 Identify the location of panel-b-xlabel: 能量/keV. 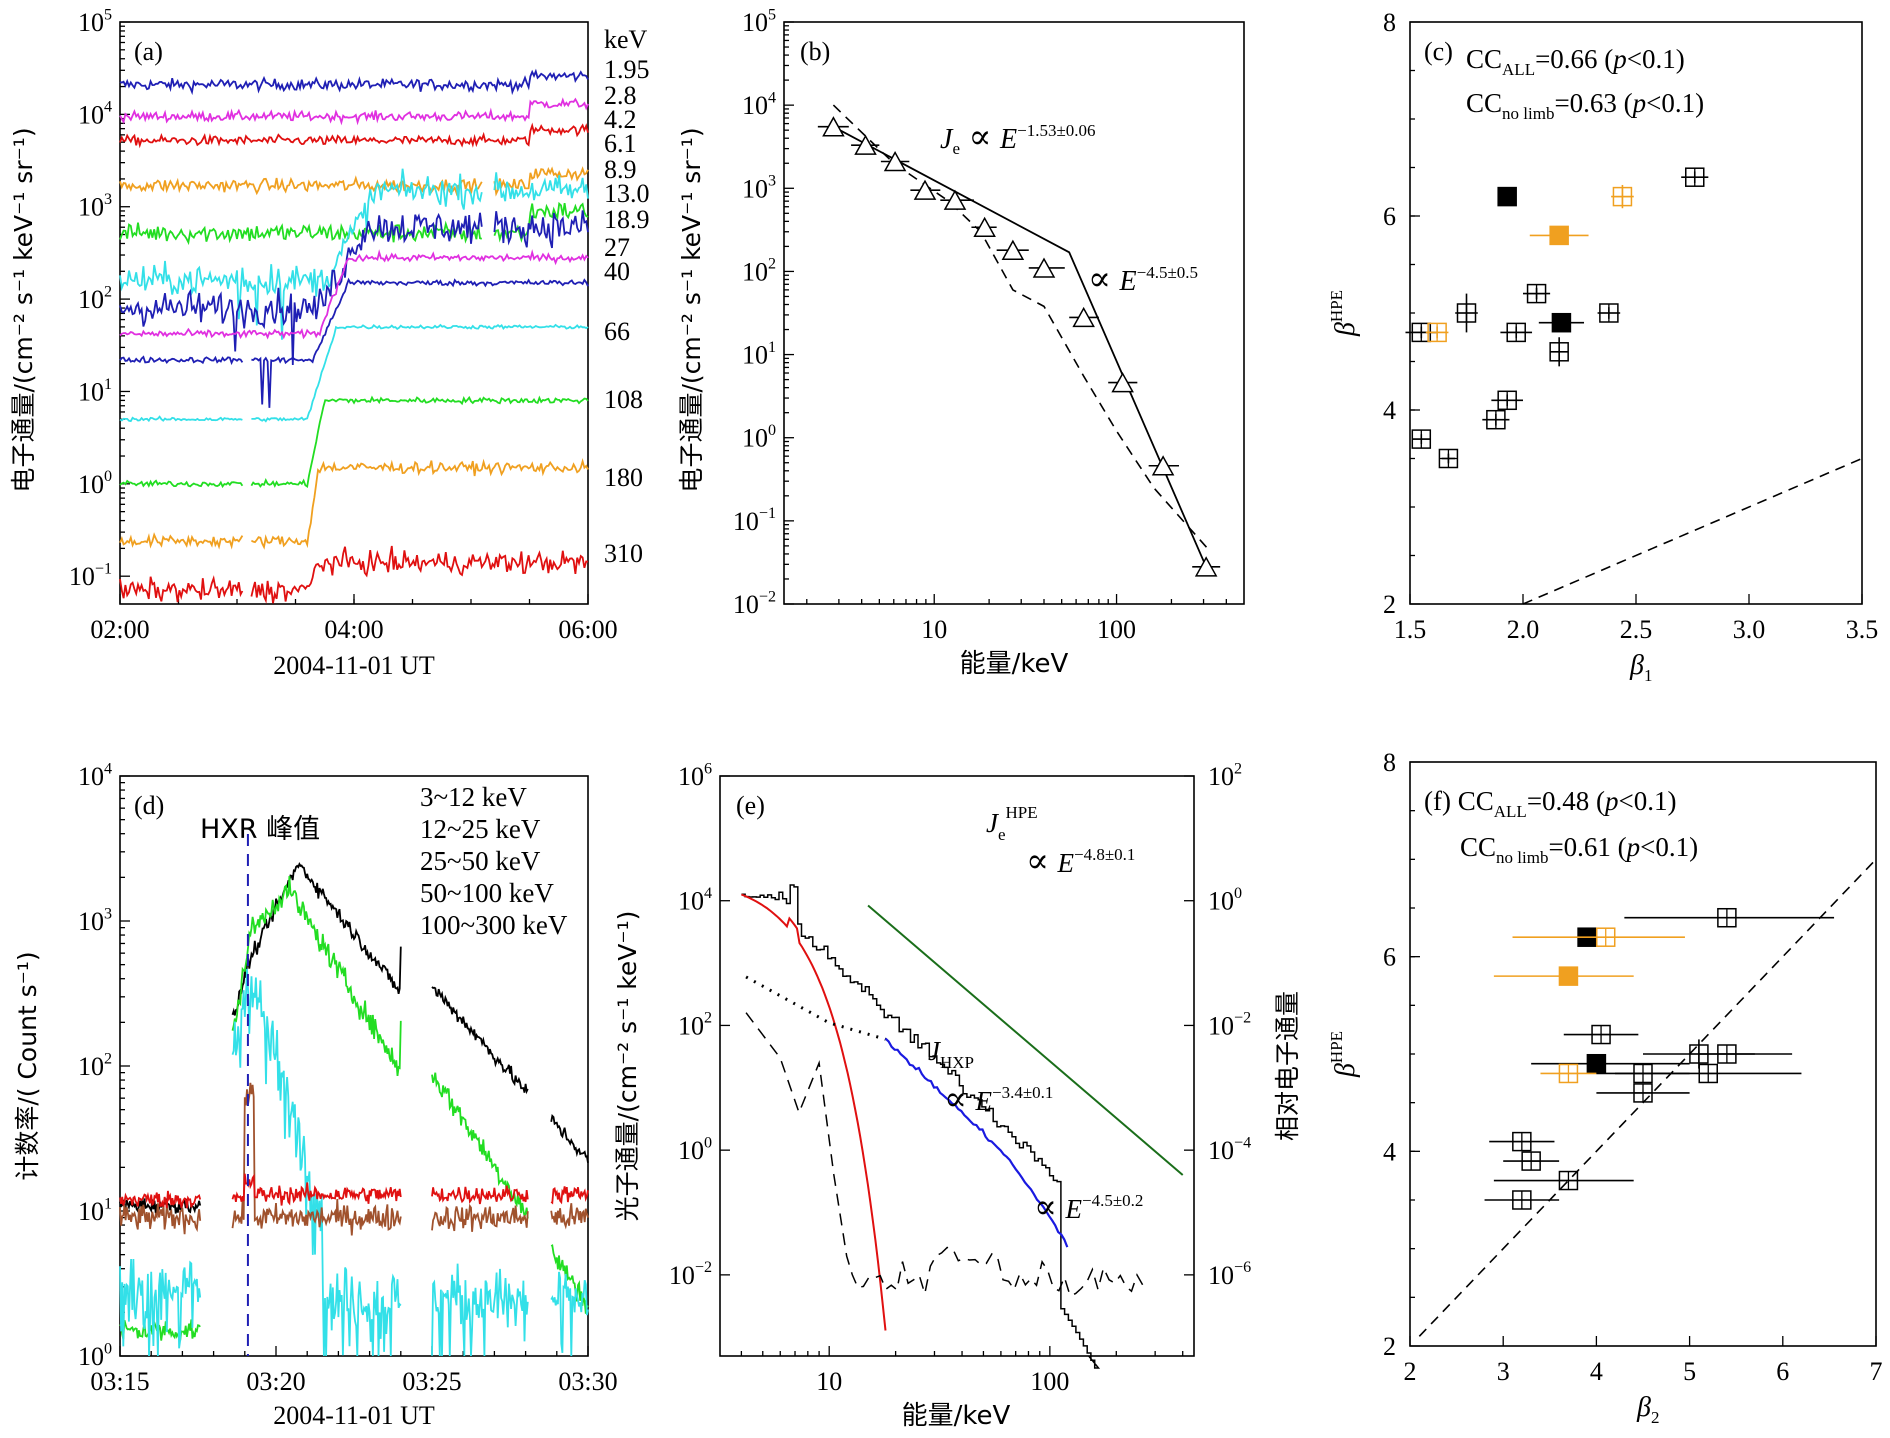
(1014, 664).